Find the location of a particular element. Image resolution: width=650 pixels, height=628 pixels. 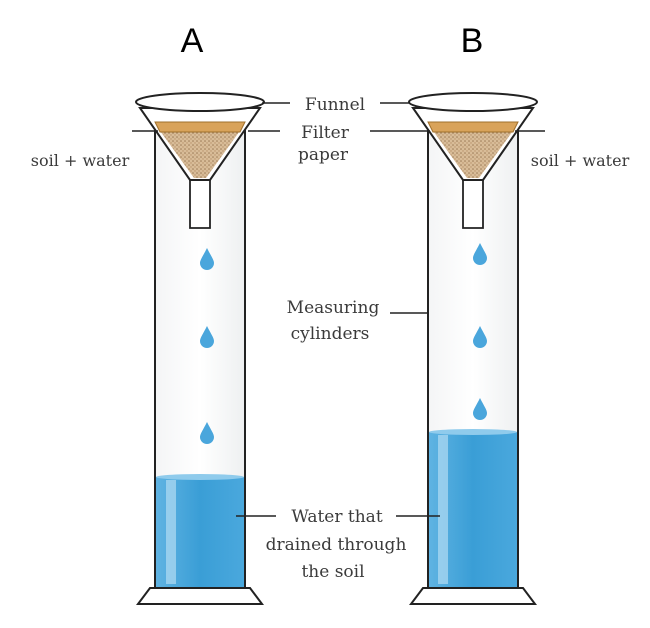

label-a: A is located at coordinates (192, 41).